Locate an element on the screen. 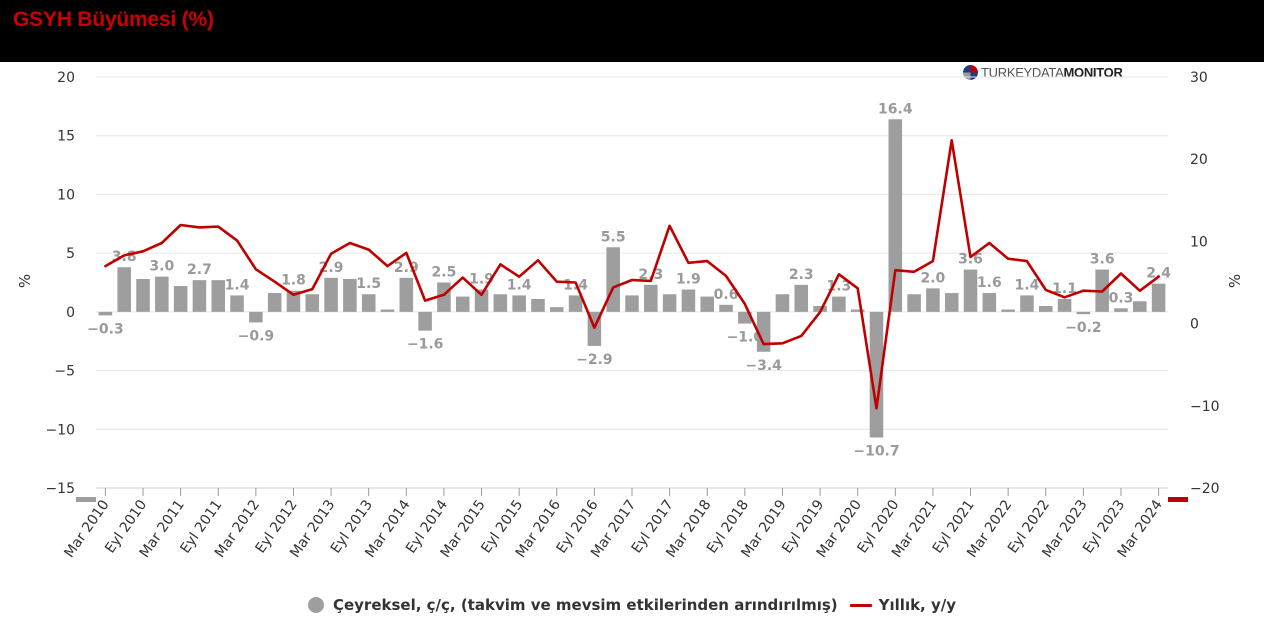 This screenshot has width=1264, height=641. bar-data-label: −3.4 is located at coordinates (763, 366).